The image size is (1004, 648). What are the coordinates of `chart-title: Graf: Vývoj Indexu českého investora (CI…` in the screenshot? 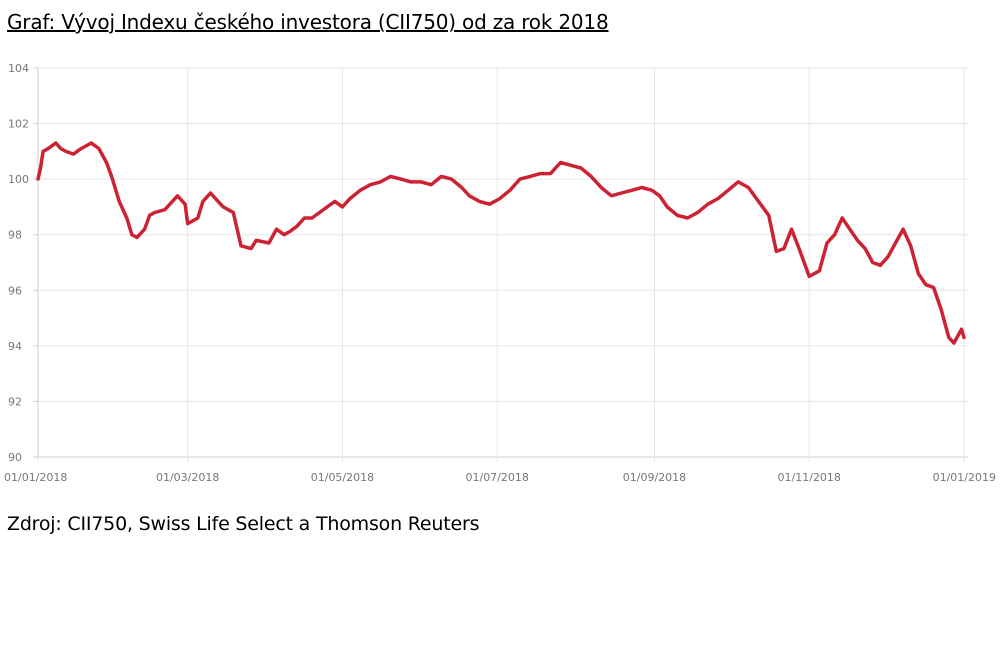 It's located at (308, 22).